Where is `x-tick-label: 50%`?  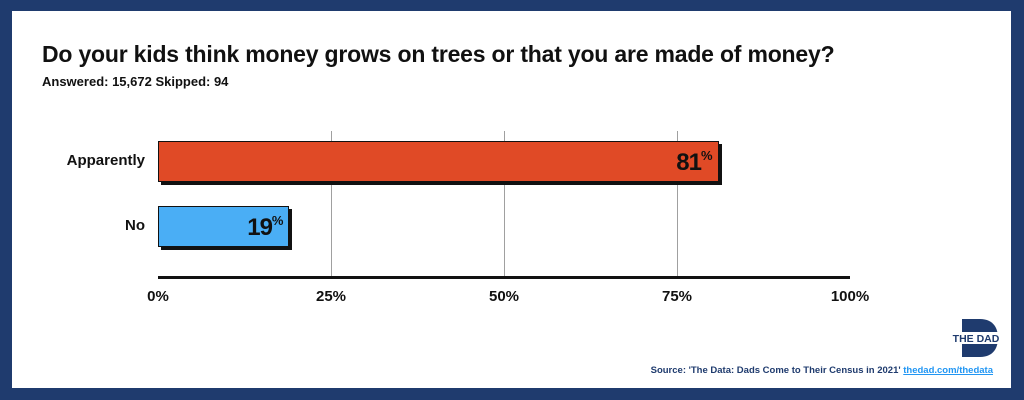
x-tick-label: 50% is located at coordinates (504, 296).